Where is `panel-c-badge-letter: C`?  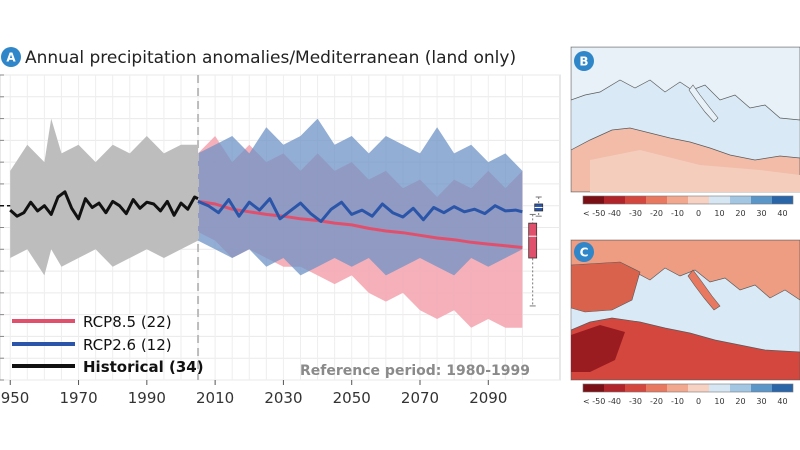
panel-c-badge-letter: C is located at coordinates (584, 253).